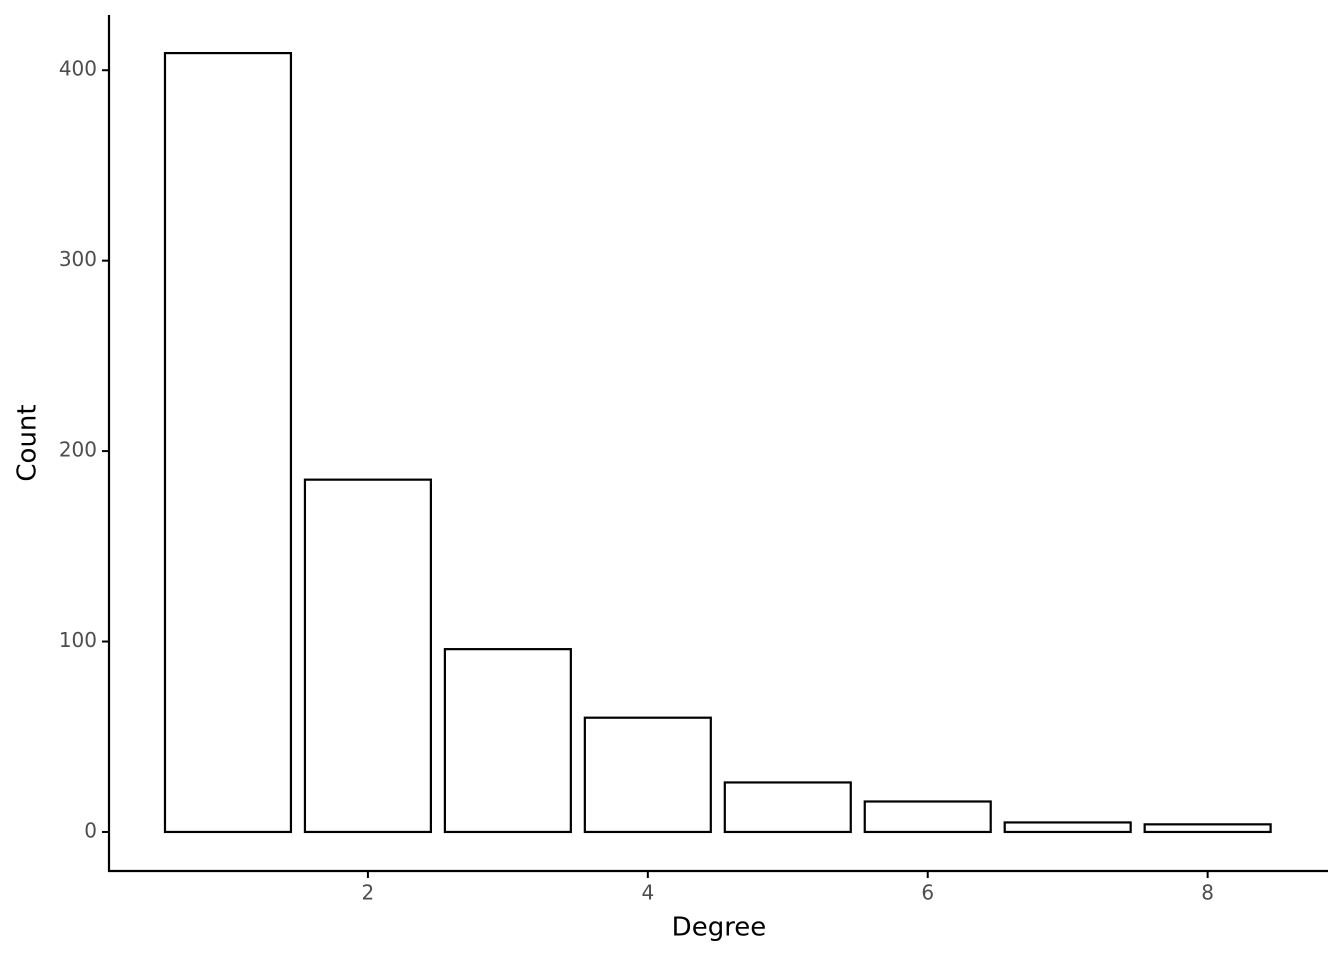 This screenshot has height=960, width=1344. Describe the element at coordinates (78, 259) in the screenshot. I see `y-tick-label: 300` at that location.